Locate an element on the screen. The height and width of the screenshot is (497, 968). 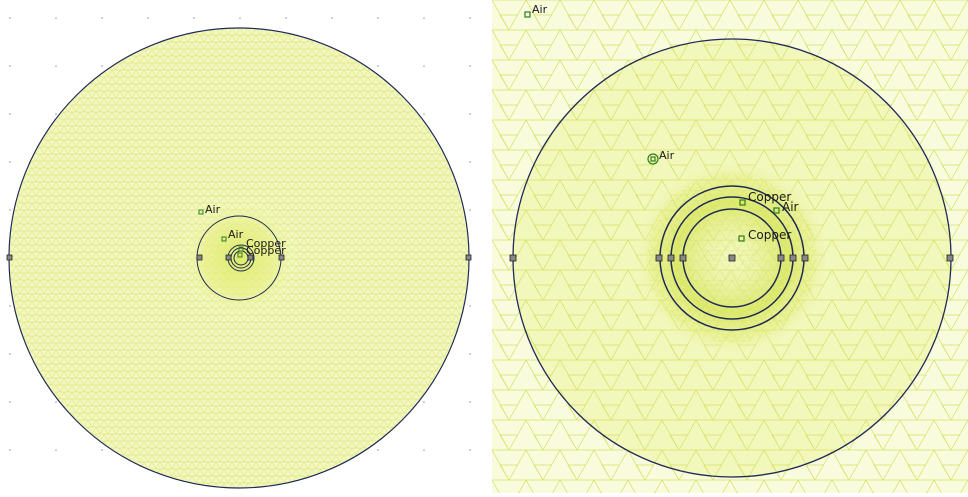
label-copper-top: Copper is located at coordinates (769, 197).